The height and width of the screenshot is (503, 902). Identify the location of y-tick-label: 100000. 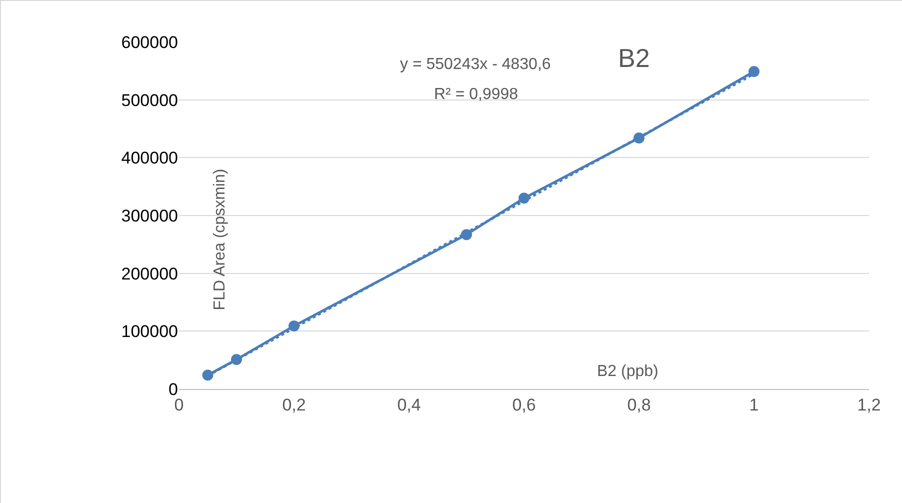
(149, 332).